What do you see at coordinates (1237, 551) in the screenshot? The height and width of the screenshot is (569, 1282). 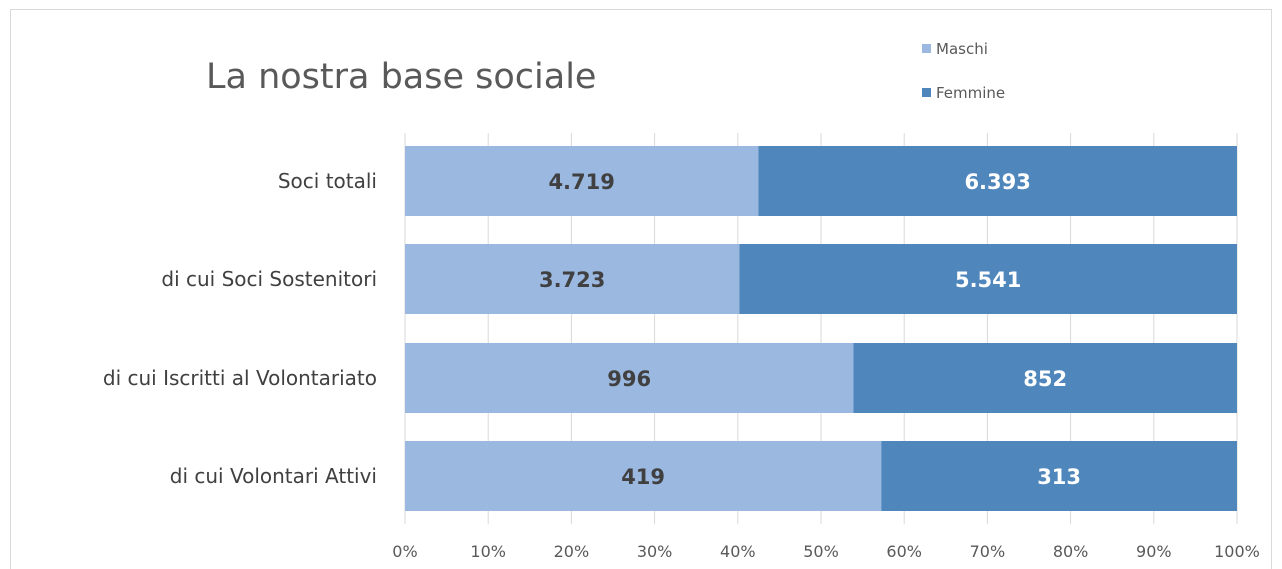 I see `x-tick-label: 100%` at bounding box center [1237, 551].